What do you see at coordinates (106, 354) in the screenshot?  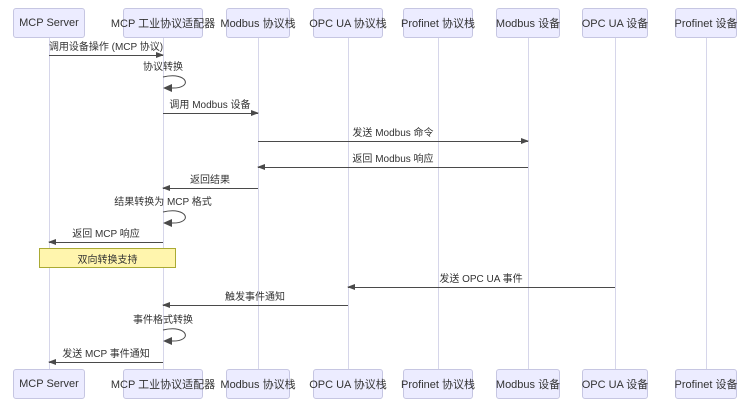 I see `message-label-send-mcp-event-notification: 发送 MCP 事件通知` at bounding box center [106, 354].